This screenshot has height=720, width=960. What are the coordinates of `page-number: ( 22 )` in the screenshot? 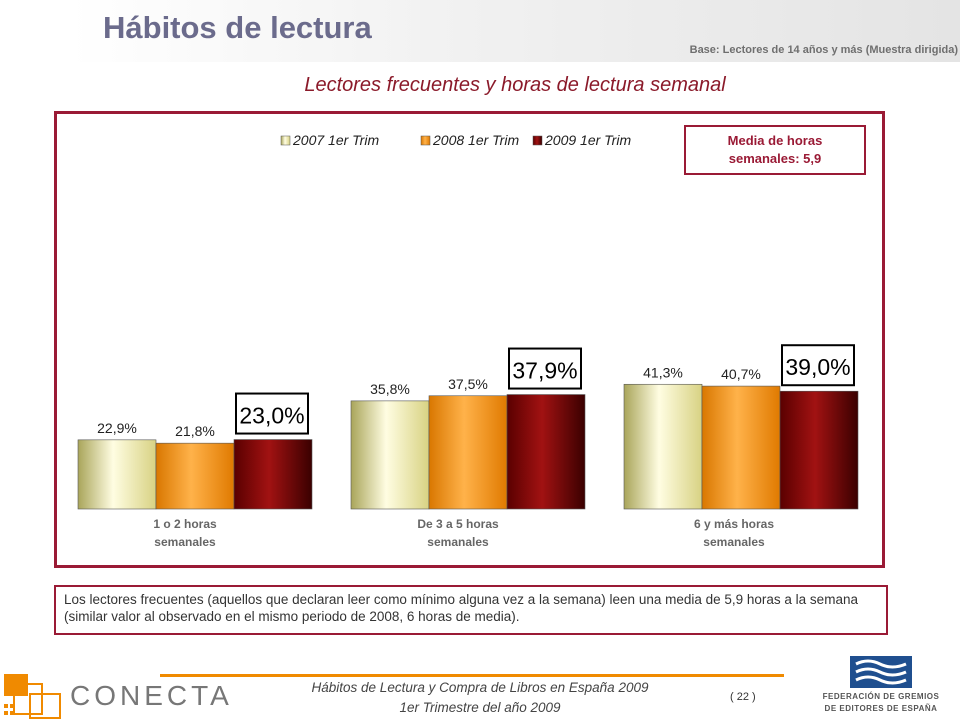 It's located at (743, 697).